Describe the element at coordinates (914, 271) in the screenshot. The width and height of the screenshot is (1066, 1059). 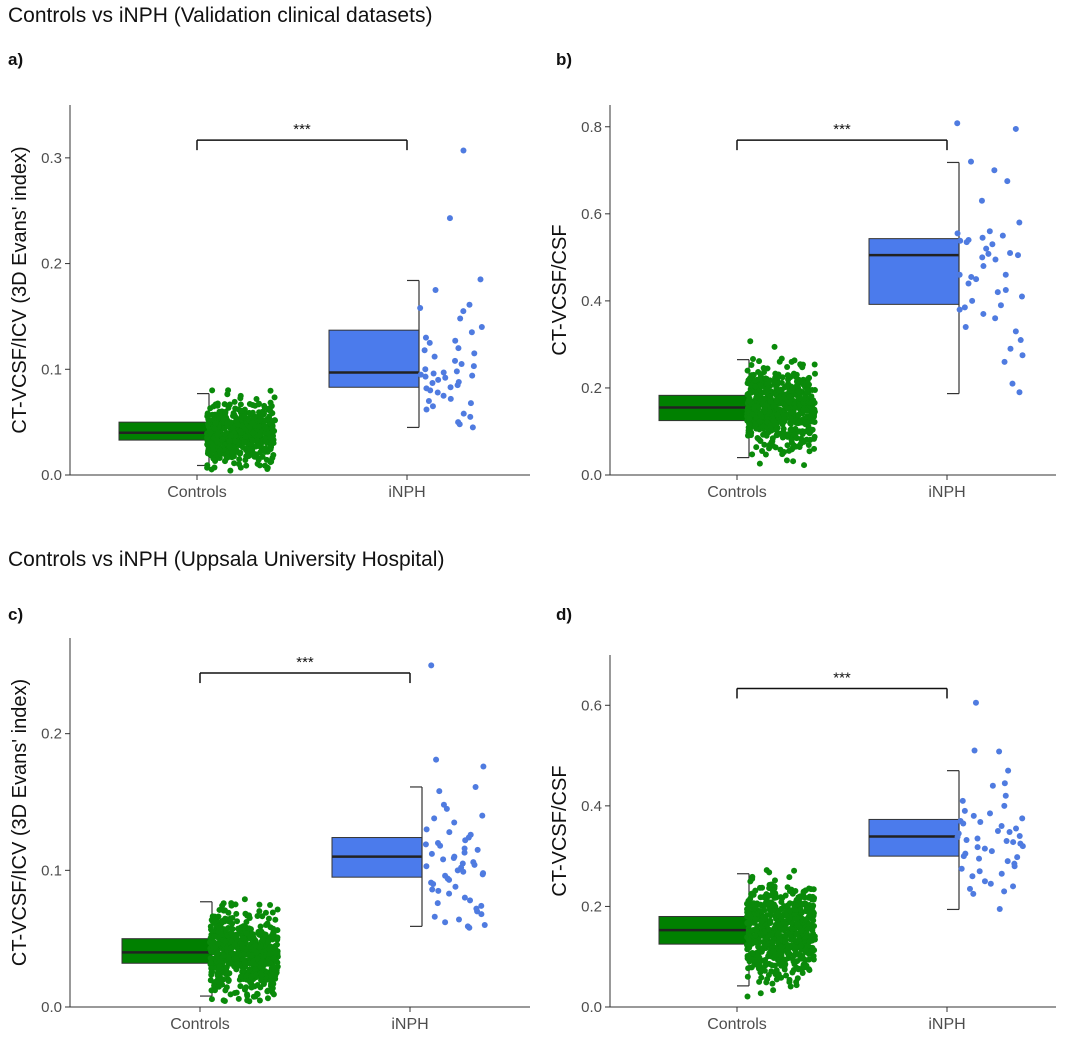
I see `box` at that location.